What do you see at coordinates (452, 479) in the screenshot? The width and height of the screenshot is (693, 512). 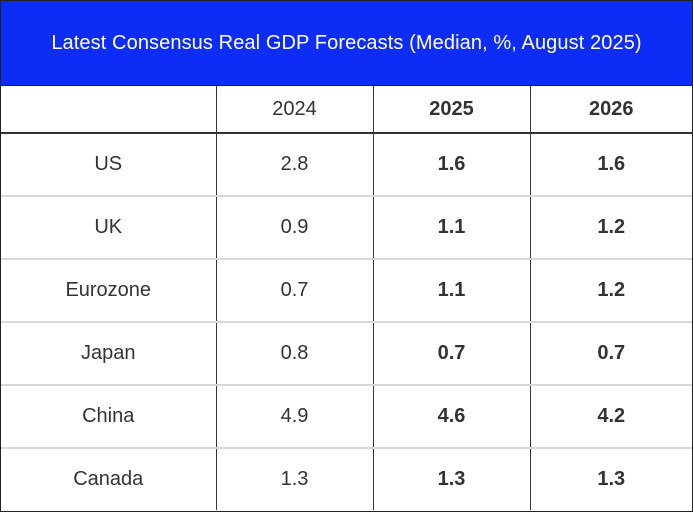 I see `value-2025-cell: 1.3` at bounding box center [452, 479].